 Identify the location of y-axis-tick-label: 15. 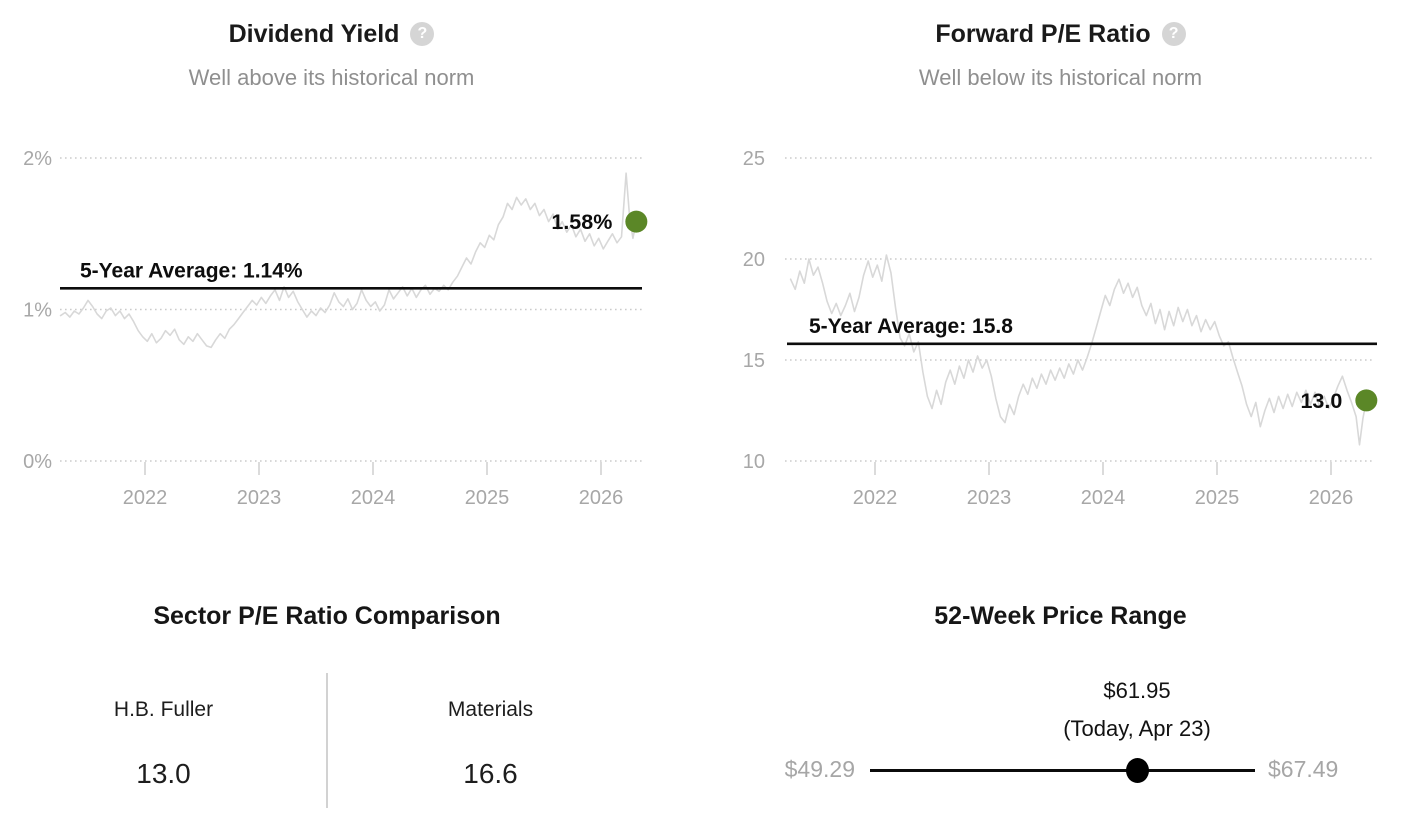
(754, 361).